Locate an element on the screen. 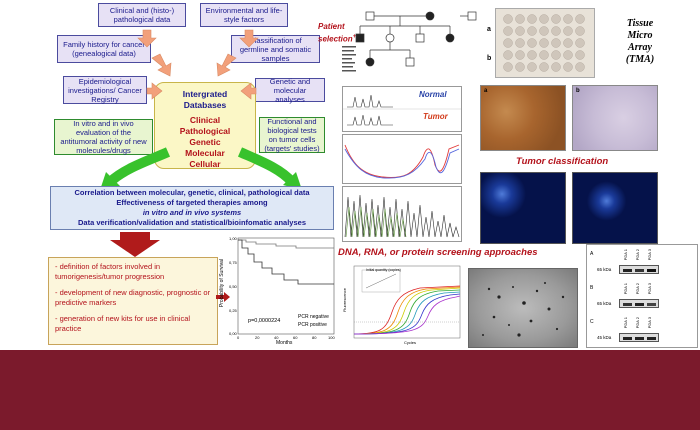  survival-pvalue: p=0,0000224 is located at coordinates (264, 321).